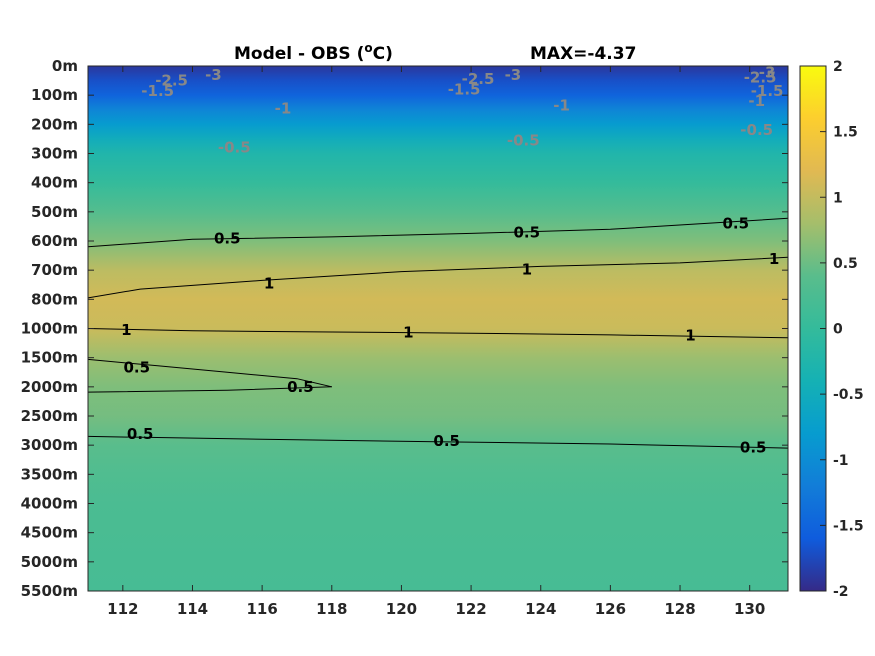 The height and width of the screenshot is (656, 875). Describe the element at coordinates (848, 395) in the screenshot. I see `colorbar-tick-label: -0.5` at that location.